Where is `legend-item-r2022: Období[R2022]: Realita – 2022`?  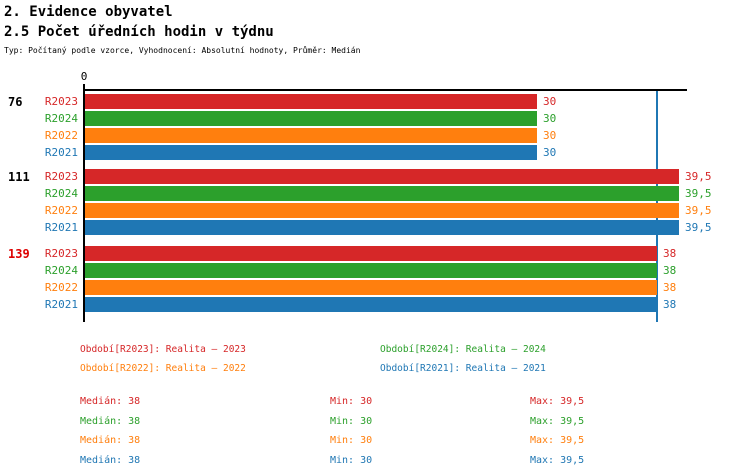
legend-item-r2022: Období[R2022]: Realita – 2022 is located at coordinates (163, 368).